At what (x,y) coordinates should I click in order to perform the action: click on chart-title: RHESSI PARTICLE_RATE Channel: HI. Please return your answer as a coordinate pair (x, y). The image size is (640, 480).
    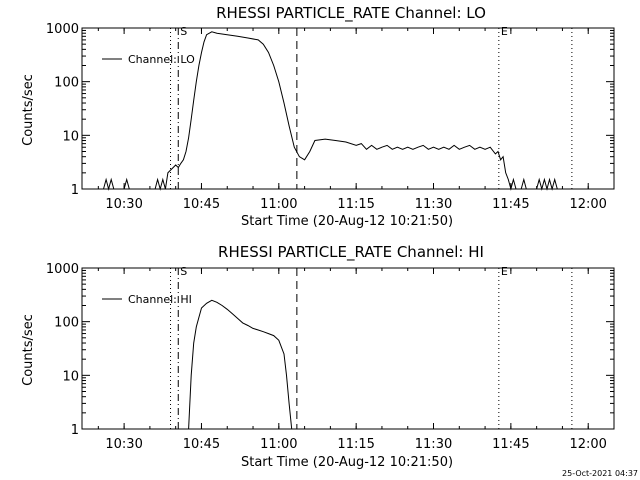
    Looking at the image, I should click on (351, 252).